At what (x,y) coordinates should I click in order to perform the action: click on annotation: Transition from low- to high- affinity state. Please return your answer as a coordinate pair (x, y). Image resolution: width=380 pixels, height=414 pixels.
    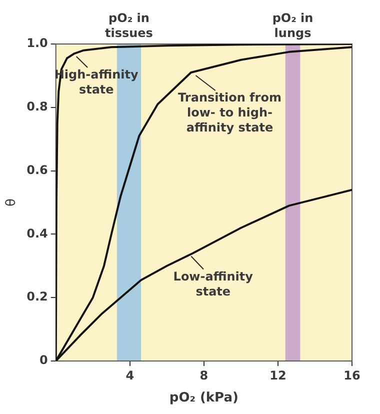
    Looking at the image, I should click on (230, 112).